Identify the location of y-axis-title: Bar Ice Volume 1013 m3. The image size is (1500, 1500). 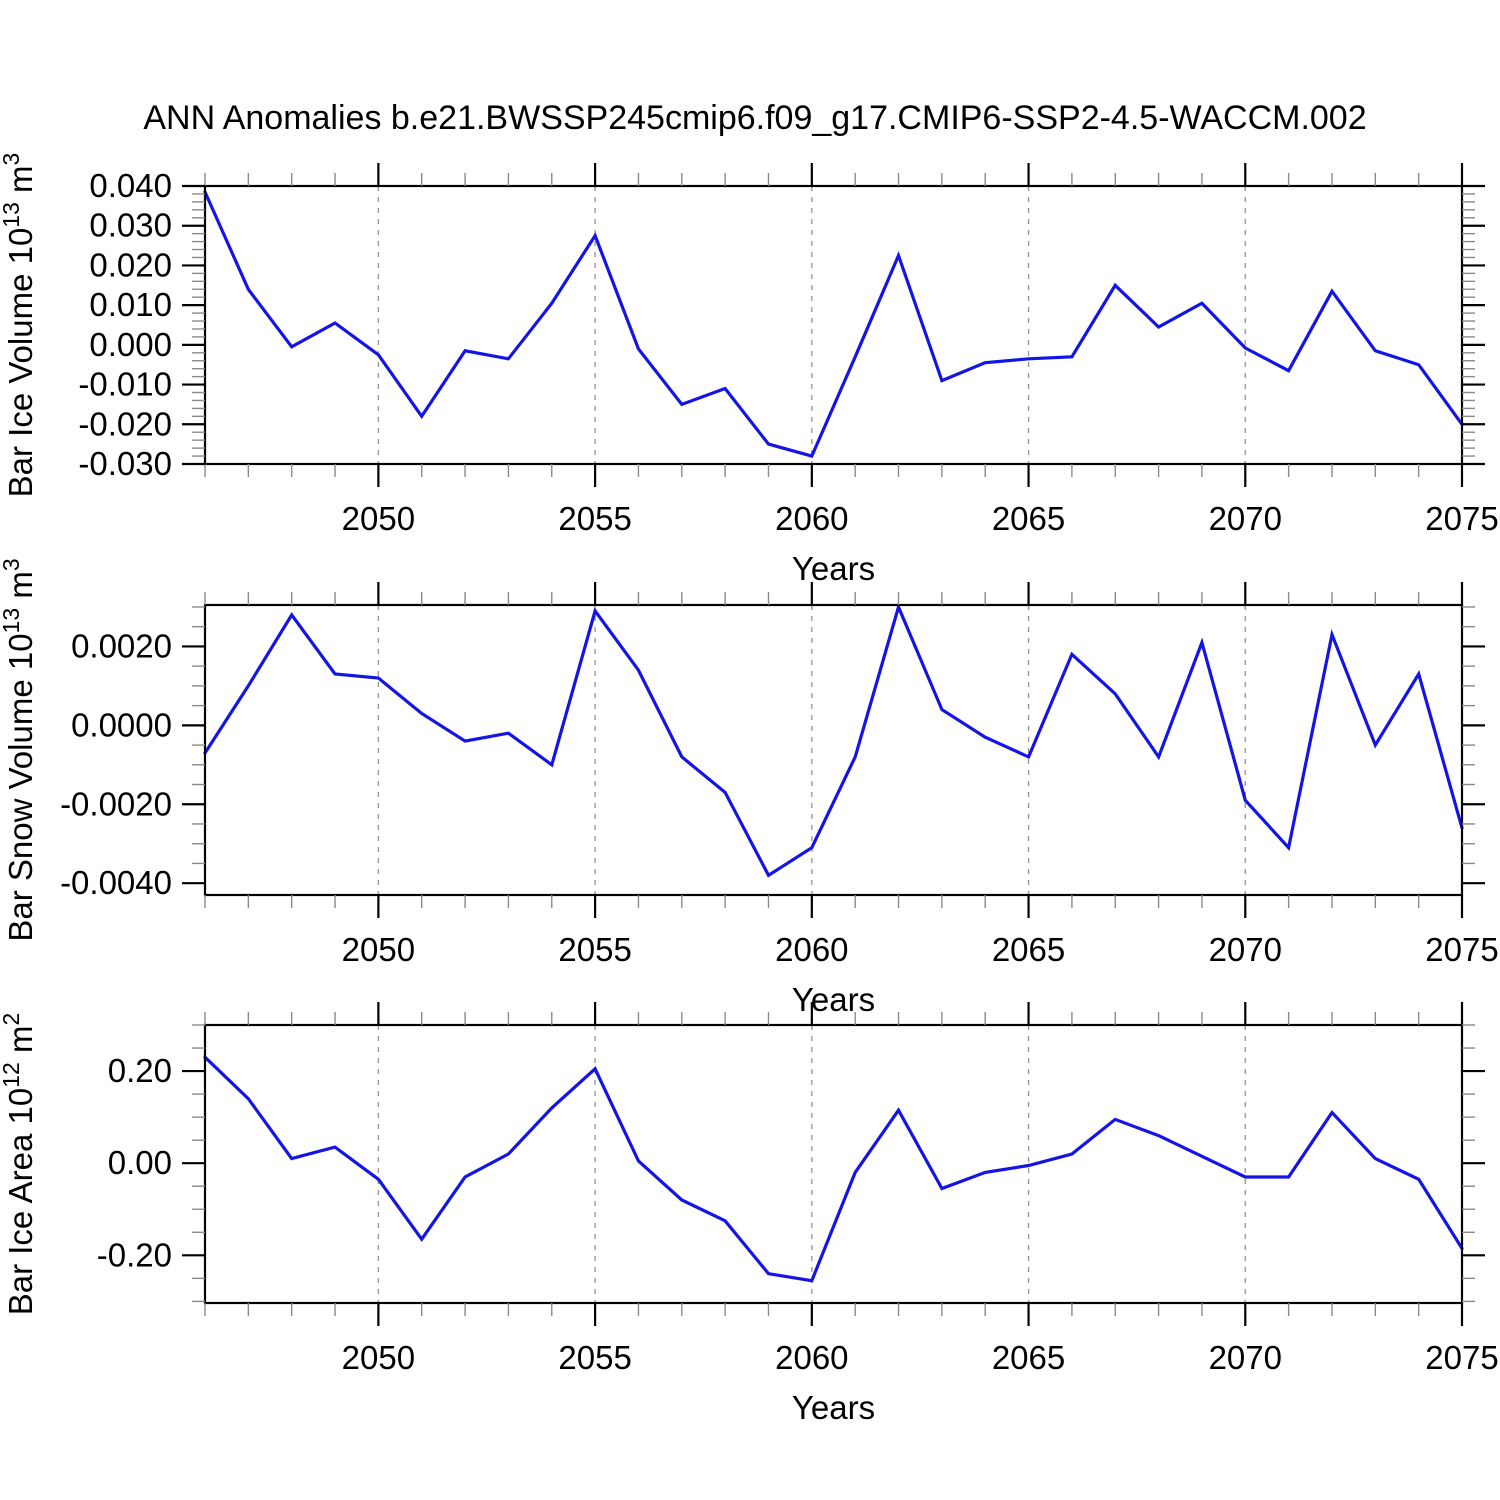
(19, 325).